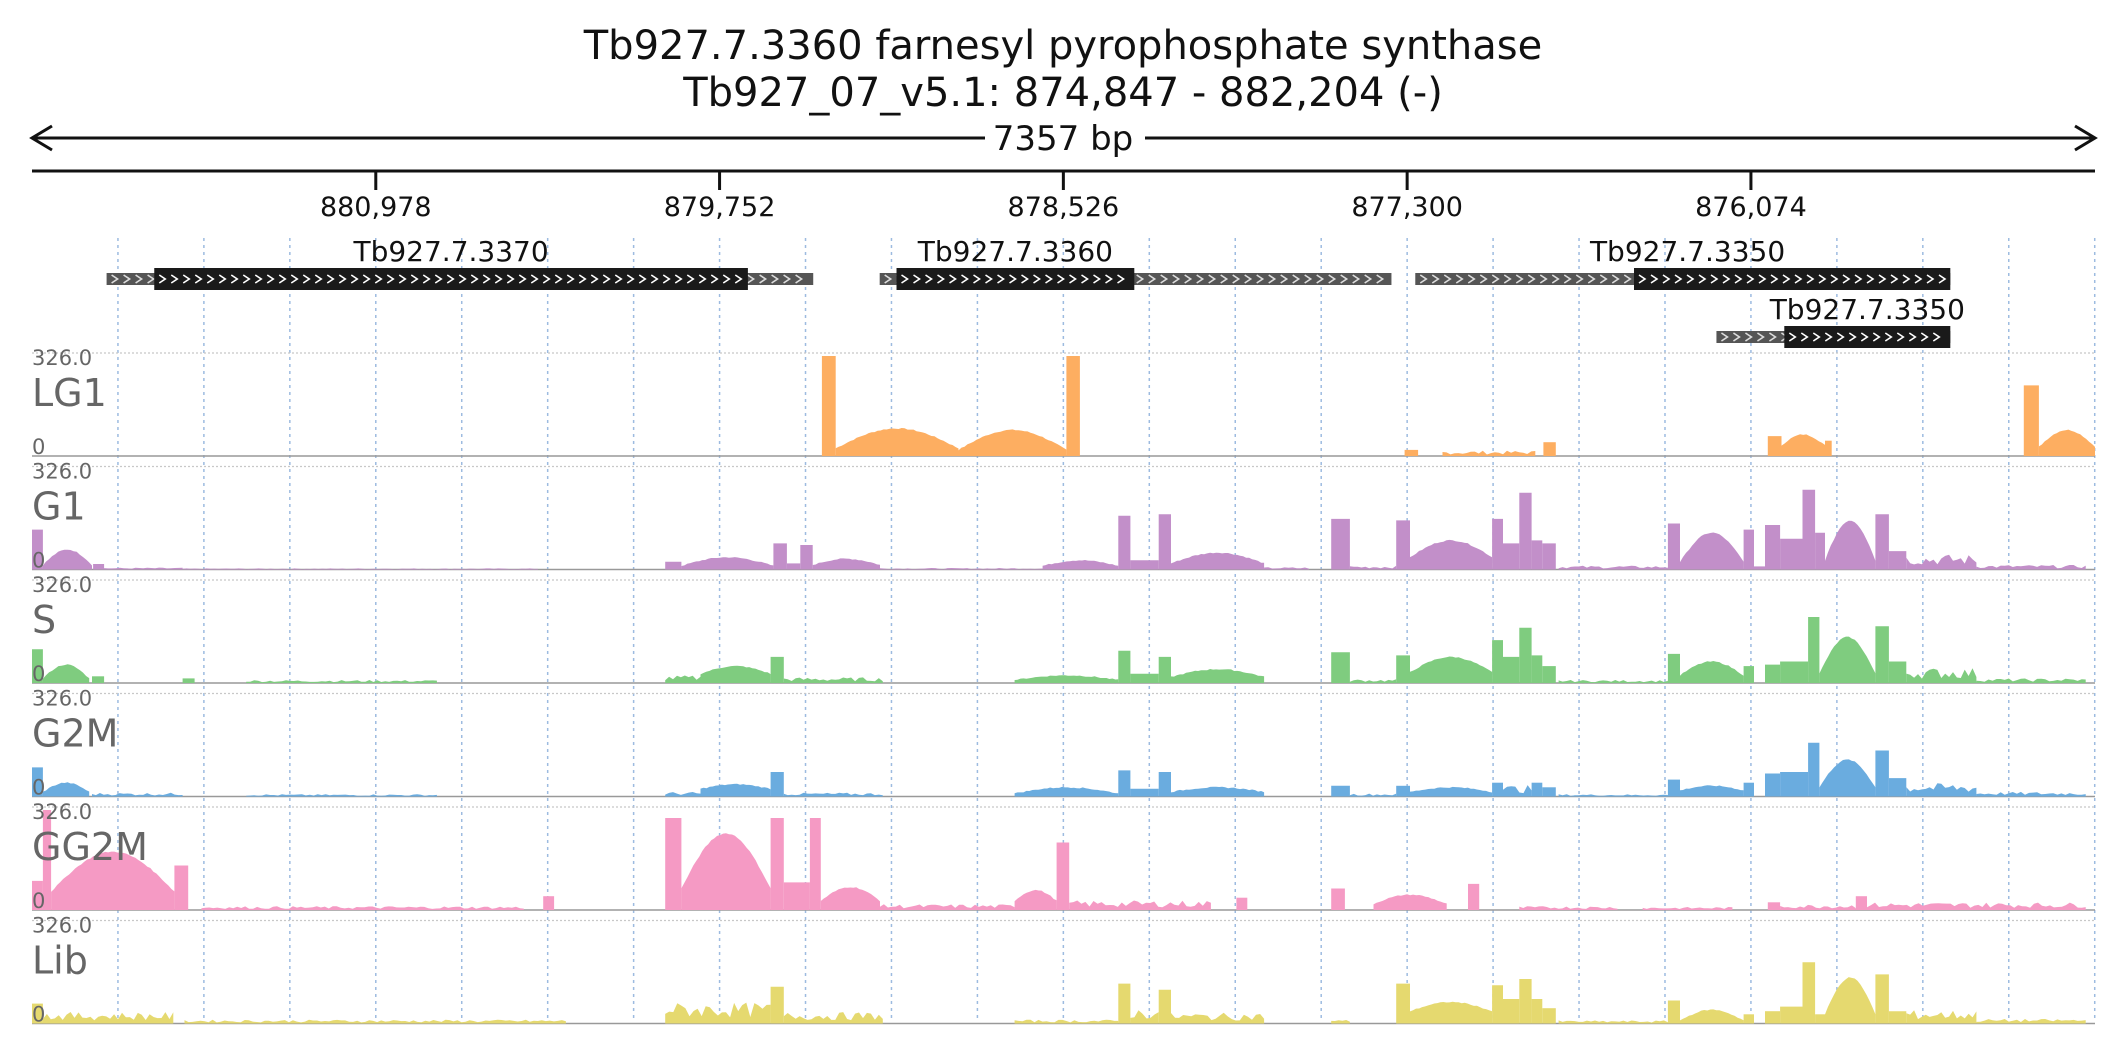  I want to click on gene-model: Tb927.7.3360, so click(1135, 262).